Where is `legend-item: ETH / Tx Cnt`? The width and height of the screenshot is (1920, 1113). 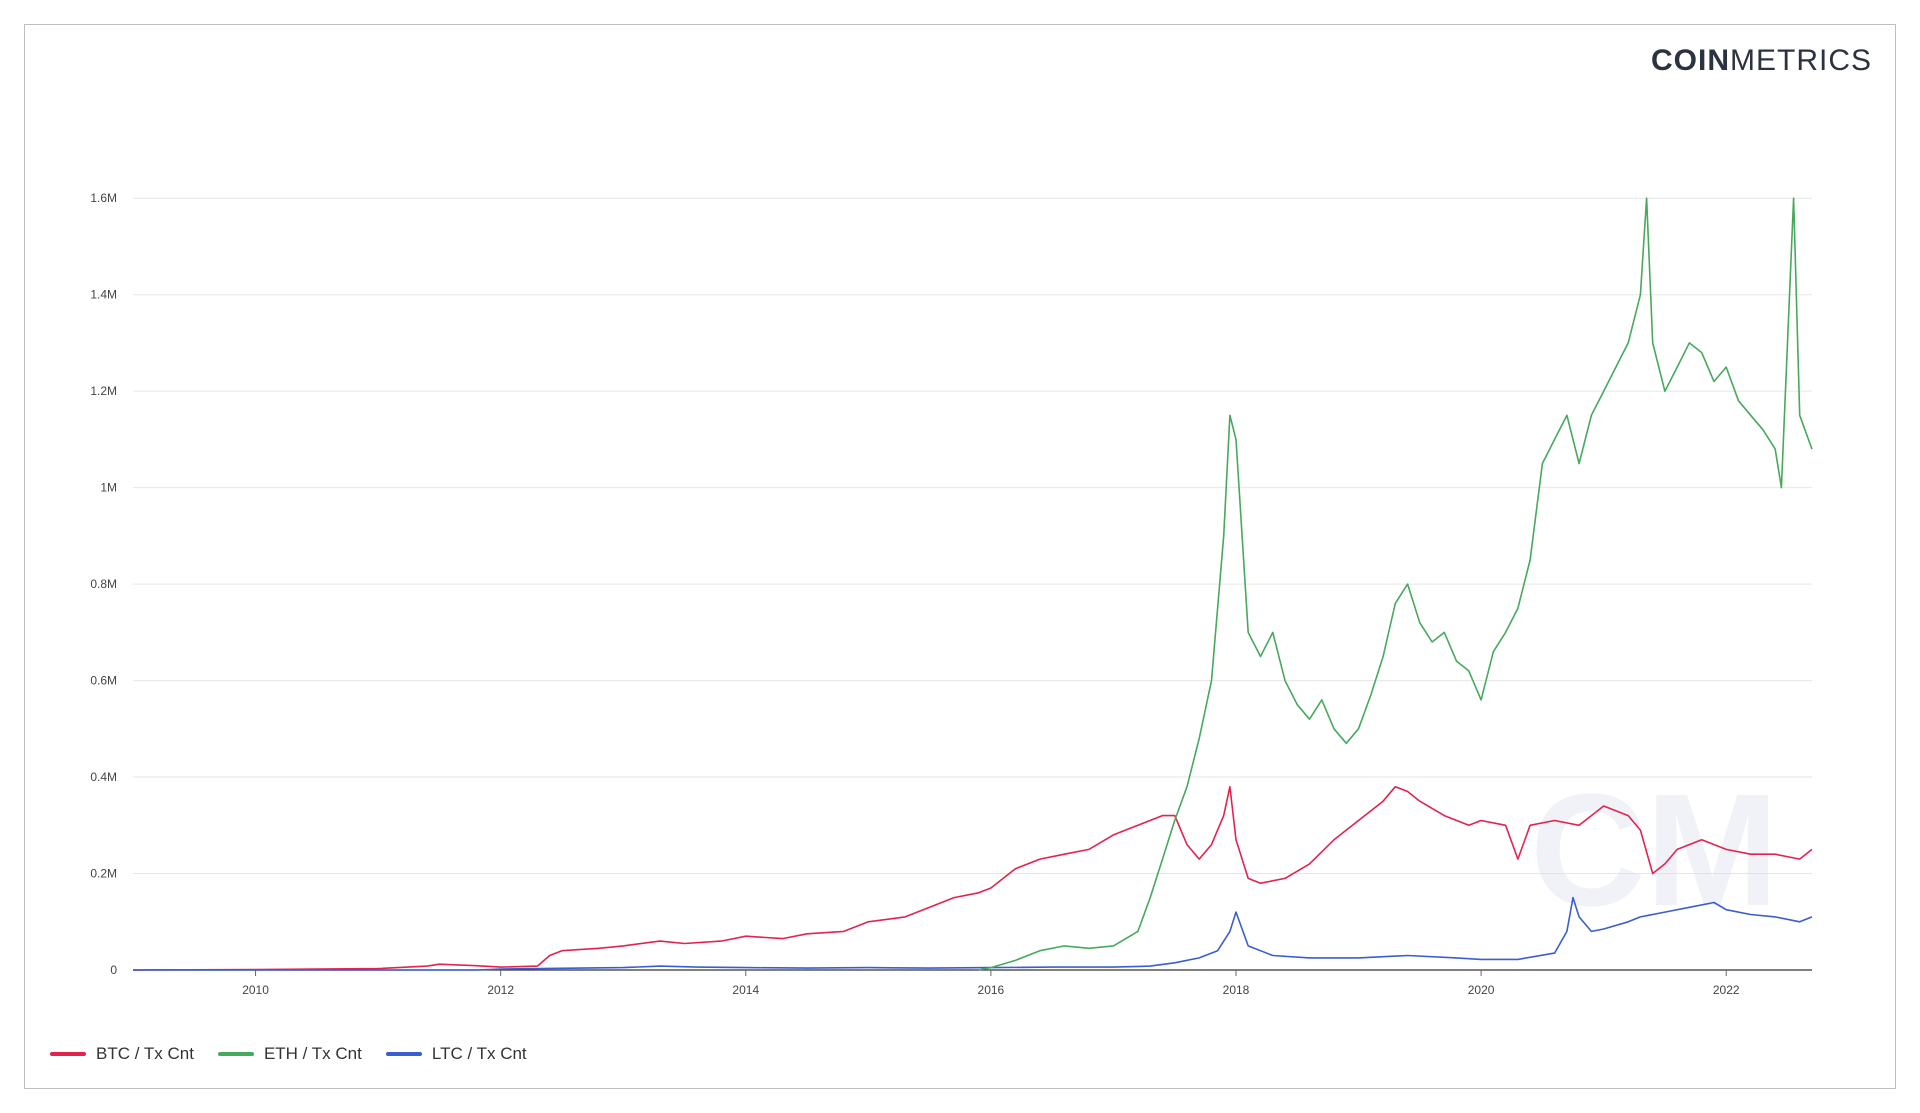 legend-item: ETH / Tx Cnt is located at coordinates (289, 1054).